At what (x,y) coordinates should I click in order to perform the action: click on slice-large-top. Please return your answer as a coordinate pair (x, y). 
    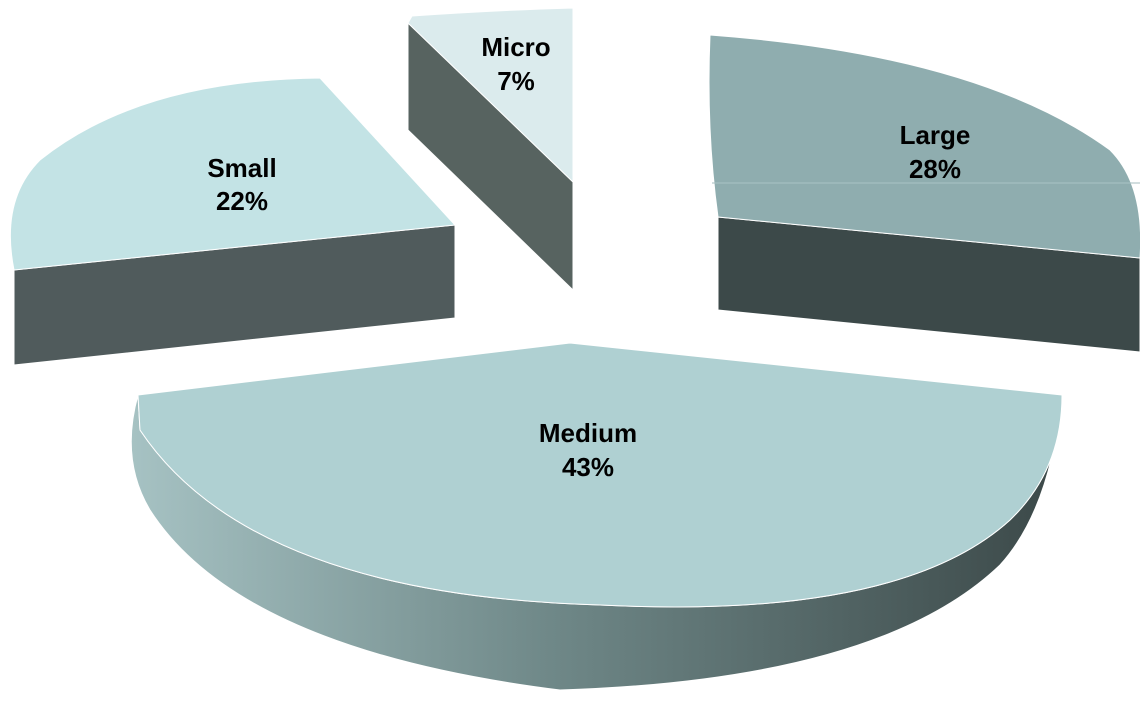
    Looking at the image, I should click on (924, 146).